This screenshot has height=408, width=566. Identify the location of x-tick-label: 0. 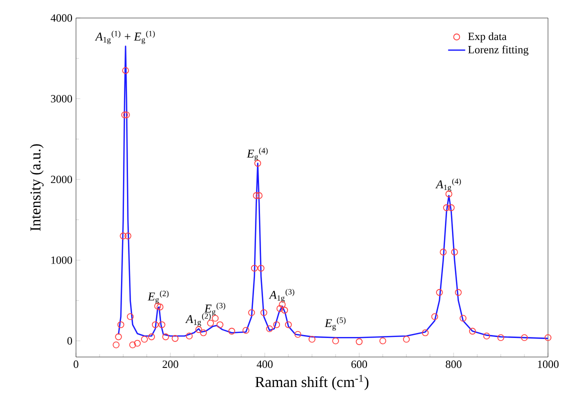
(76, 364).